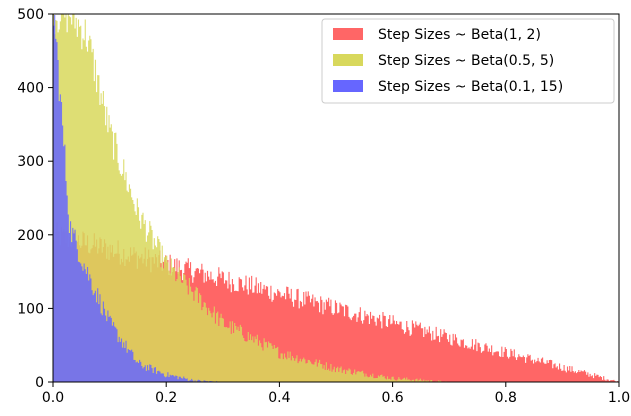  What do you see at coordinates (53, 398) in the screenshot?
I see `x-tick-label: 0.0` at bounding box center [53, 398].